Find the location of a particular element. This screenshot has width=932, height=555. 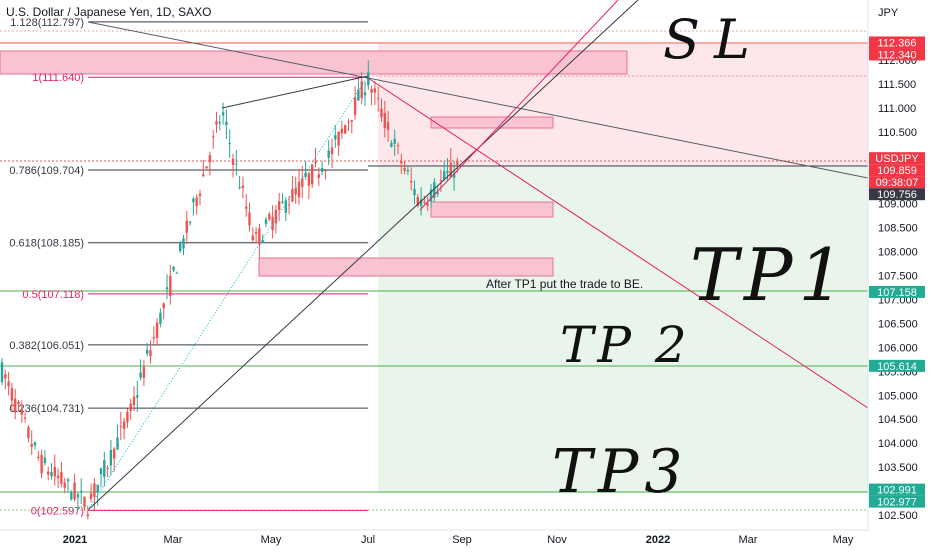

price-tick-label: 105.000 is located at coordinates (898, 396).